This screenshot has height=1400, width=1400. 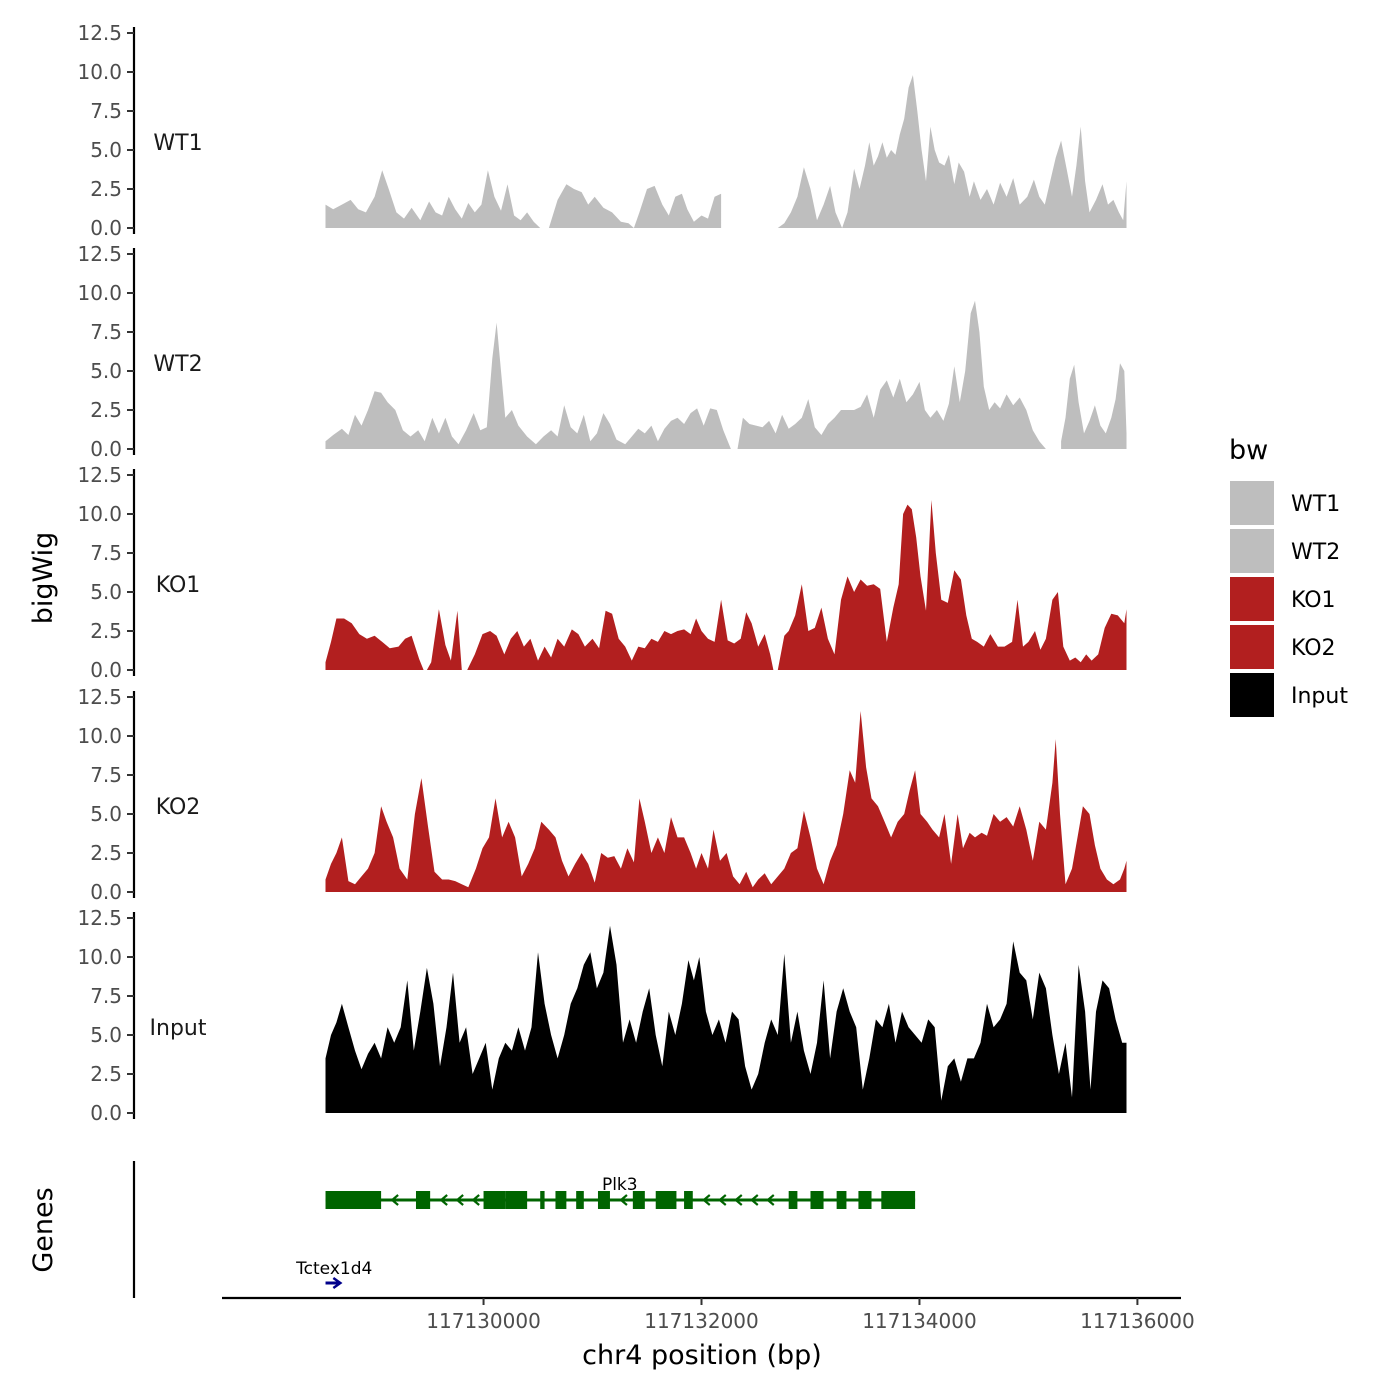 What do you see at coordinates (702, 1355) in the screenshot?
I see `x-axis-title: chr4 position (bp)` at bounding box center [702, 1355].